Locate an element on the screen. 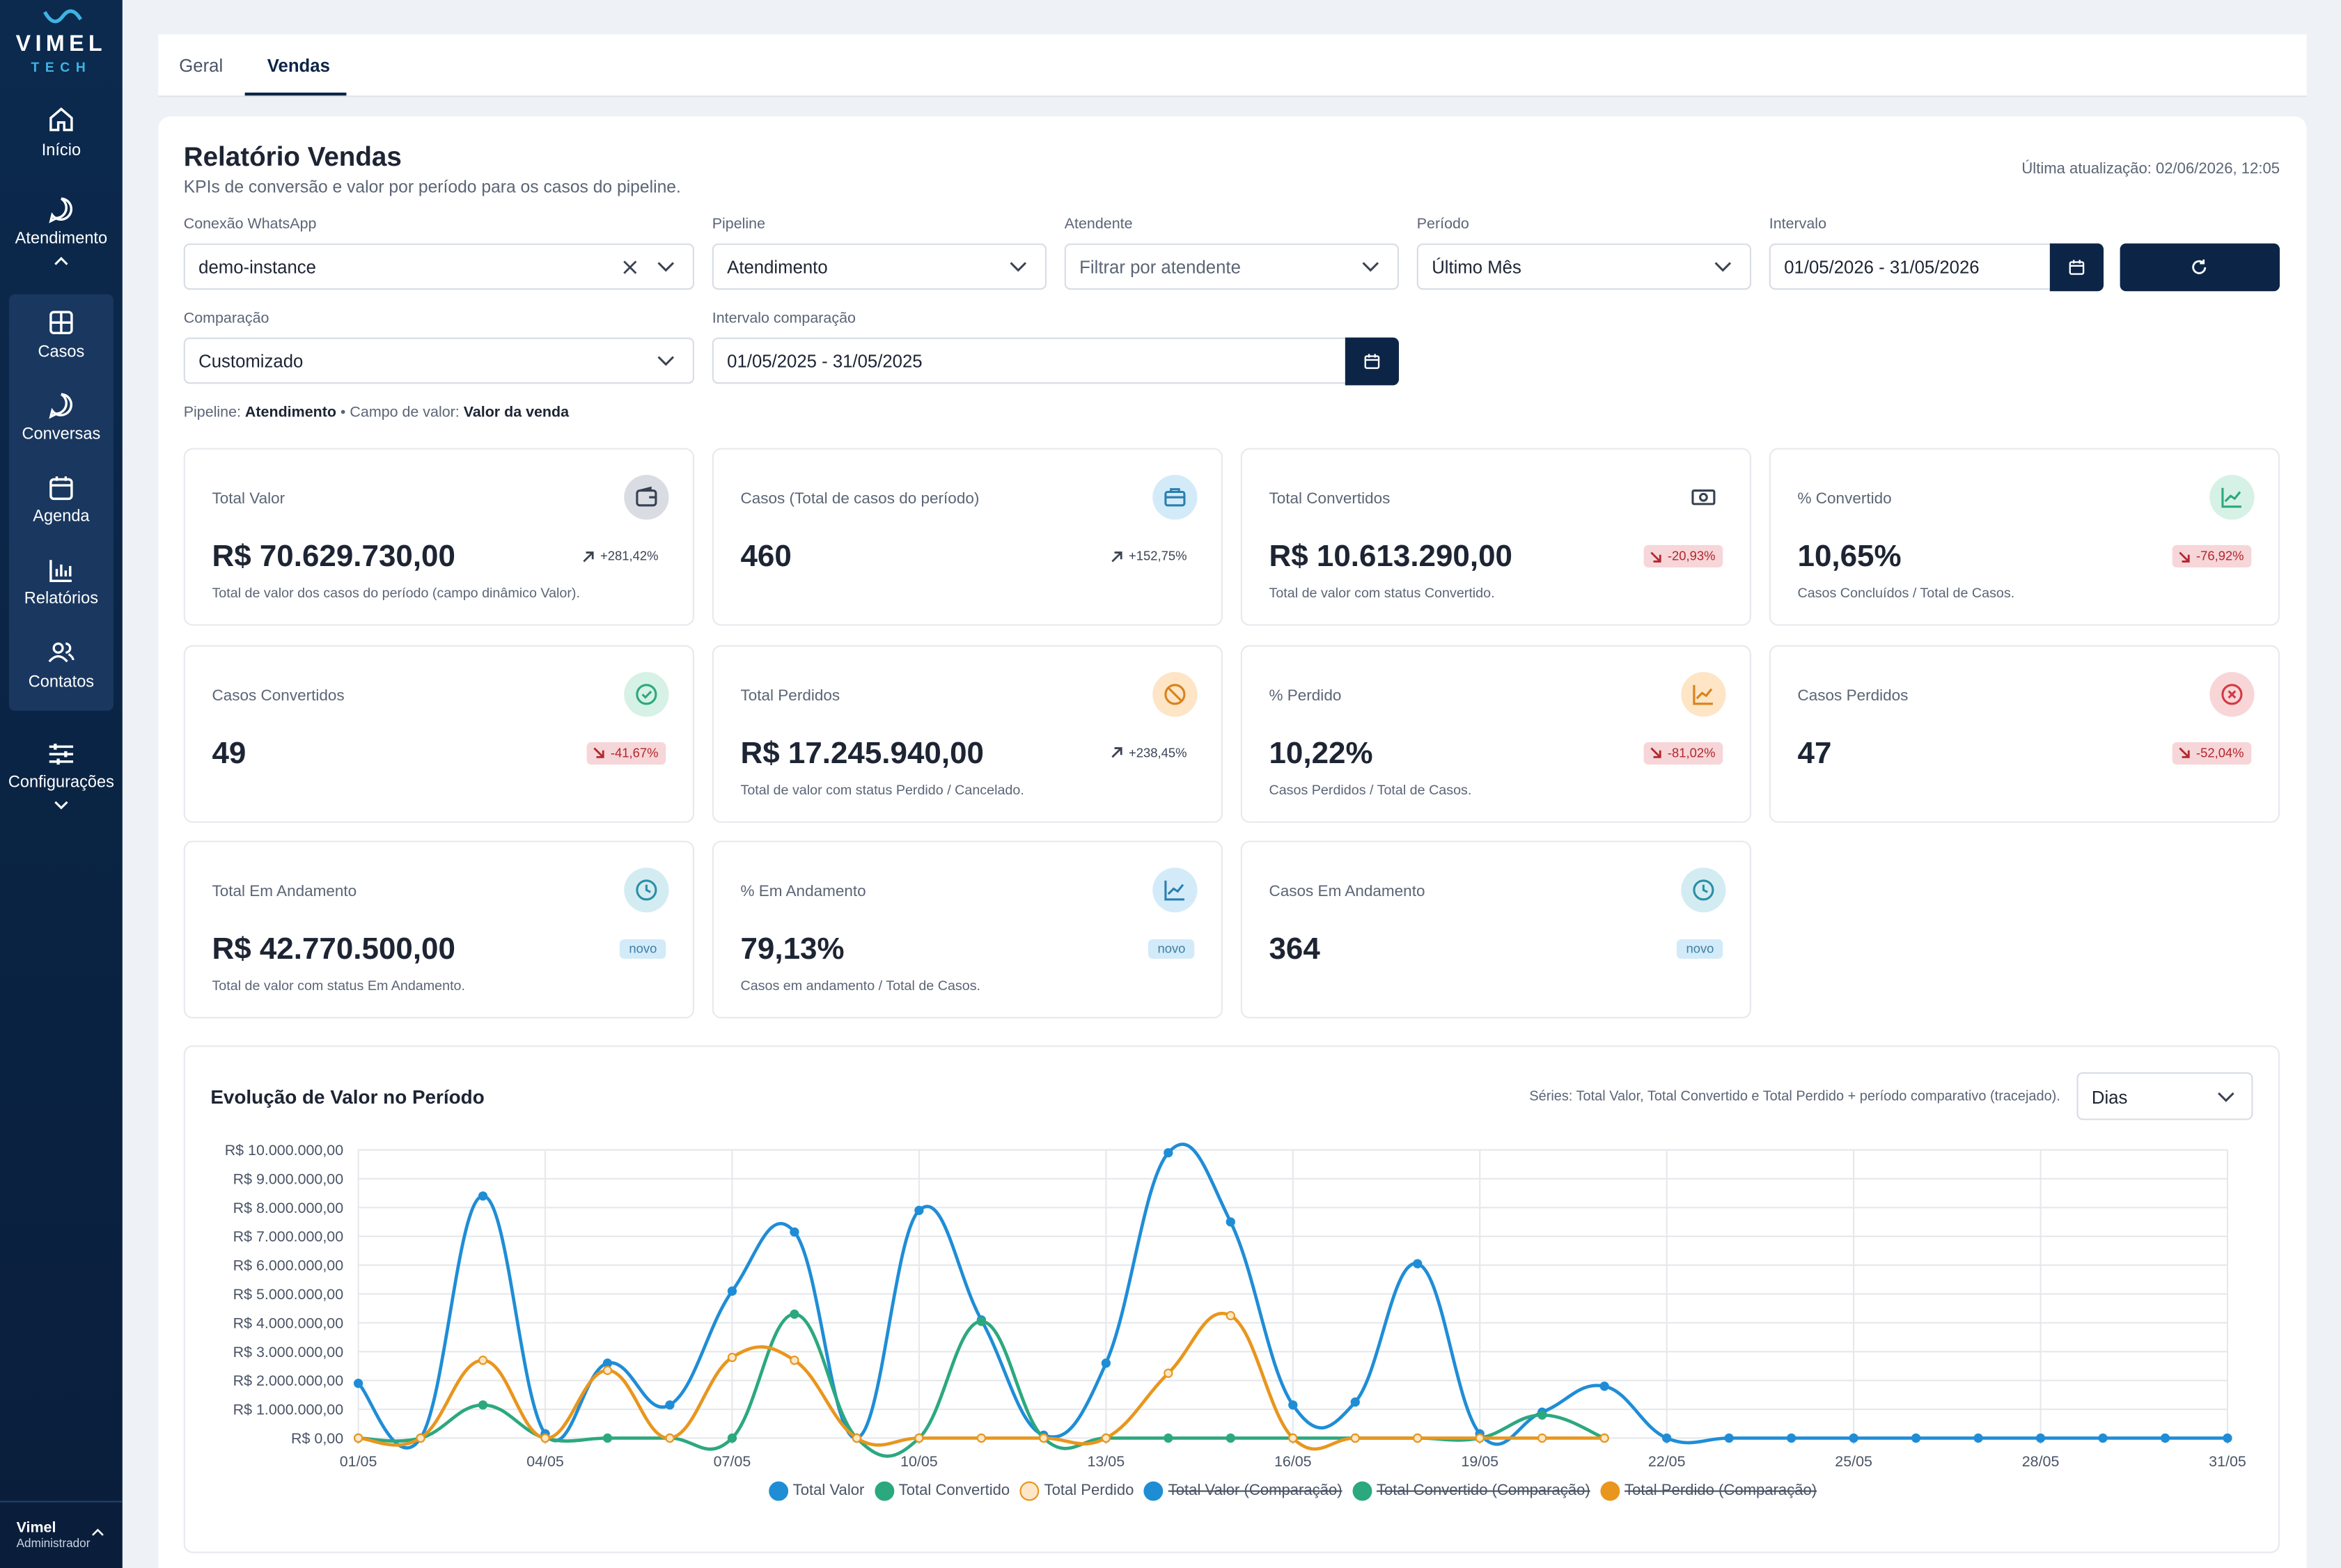 The height and width of the screenshot is (1568, 2341). info-label: Campo de valor: is located at coordinates (405, 413).